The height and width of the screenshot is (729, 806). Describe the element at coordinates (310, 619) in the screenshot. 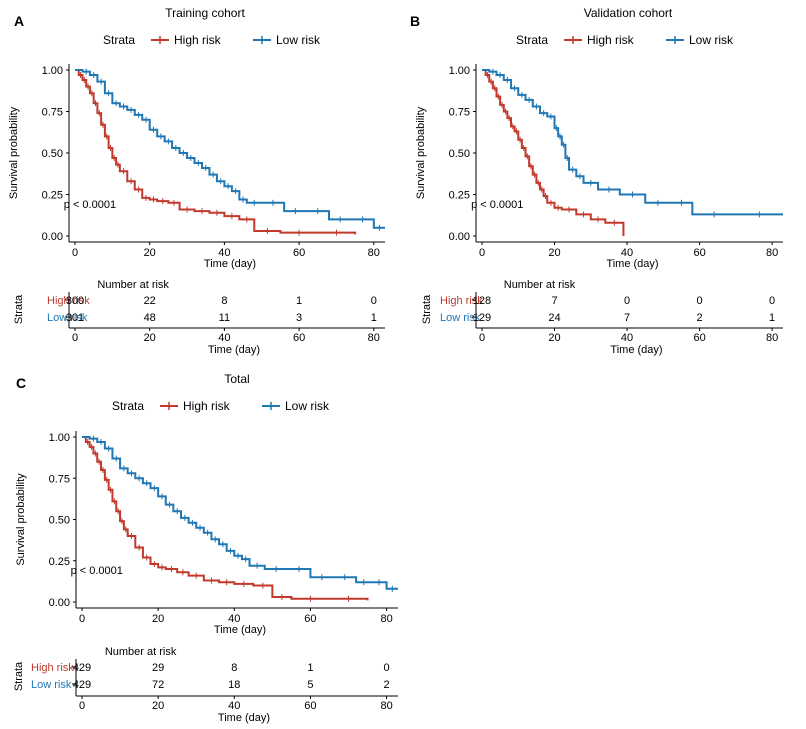

I see `panel-c-x-tick-label-3: 60` at that location.